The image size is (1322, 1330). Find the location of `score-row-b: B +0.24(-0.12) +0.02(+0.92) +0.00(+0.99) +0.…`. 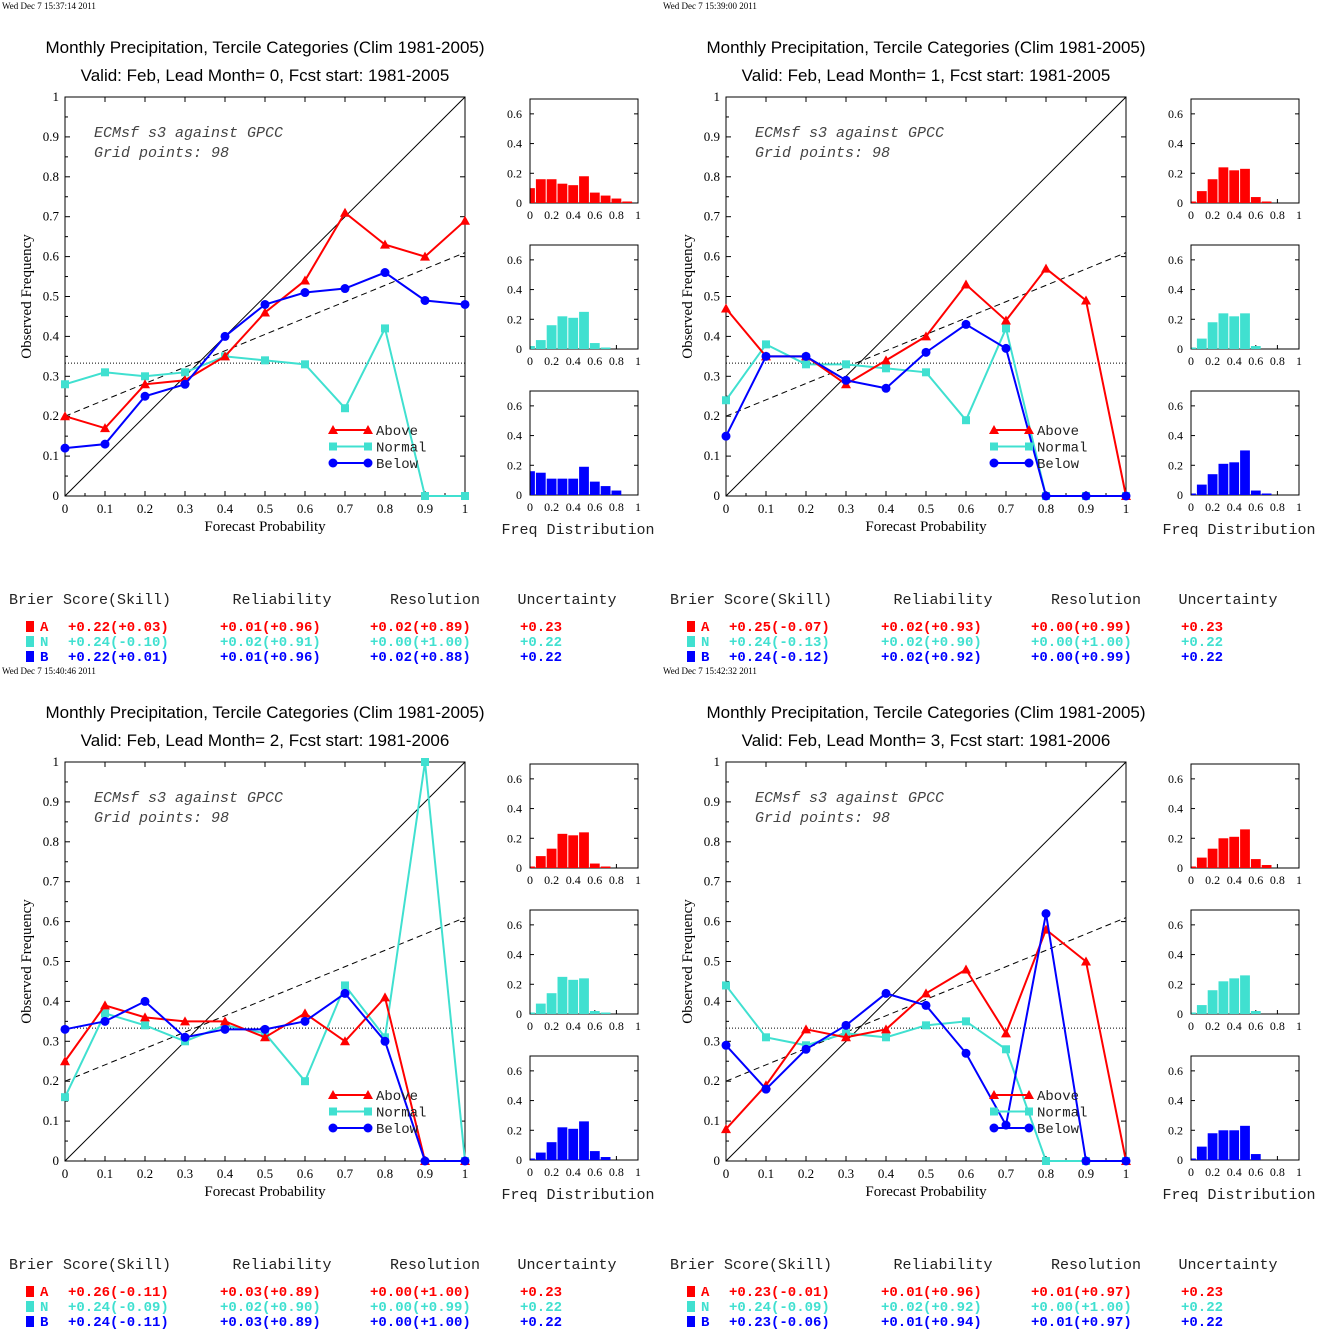

score-row-b: B +0.24(-0.12) +0.02(+0.92) +0.00(+0.99) +0.… is located at coordinates (955, 657).